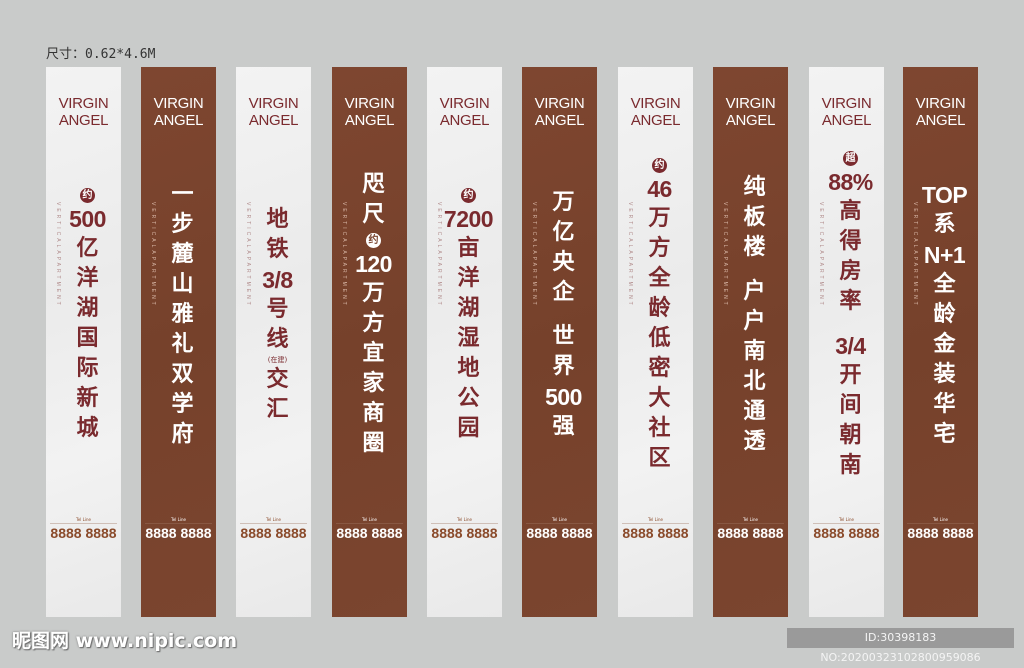 The image size is (1024, 668). I want to click on slogan: 超 88% 高得房率 3/4 开间朝南, so click(850, 314).